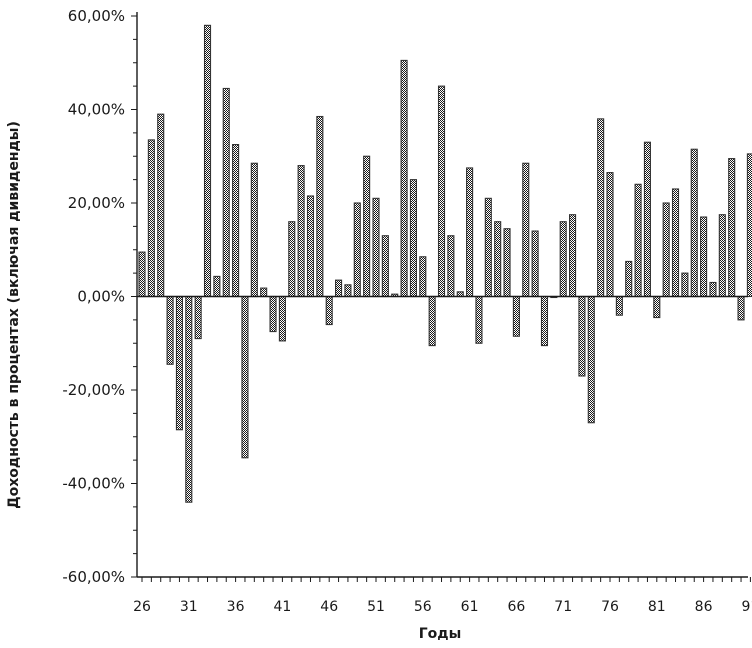 The height and width of the screenshot is (648, 752). I want to click on bar-1942, so click(292, 259).